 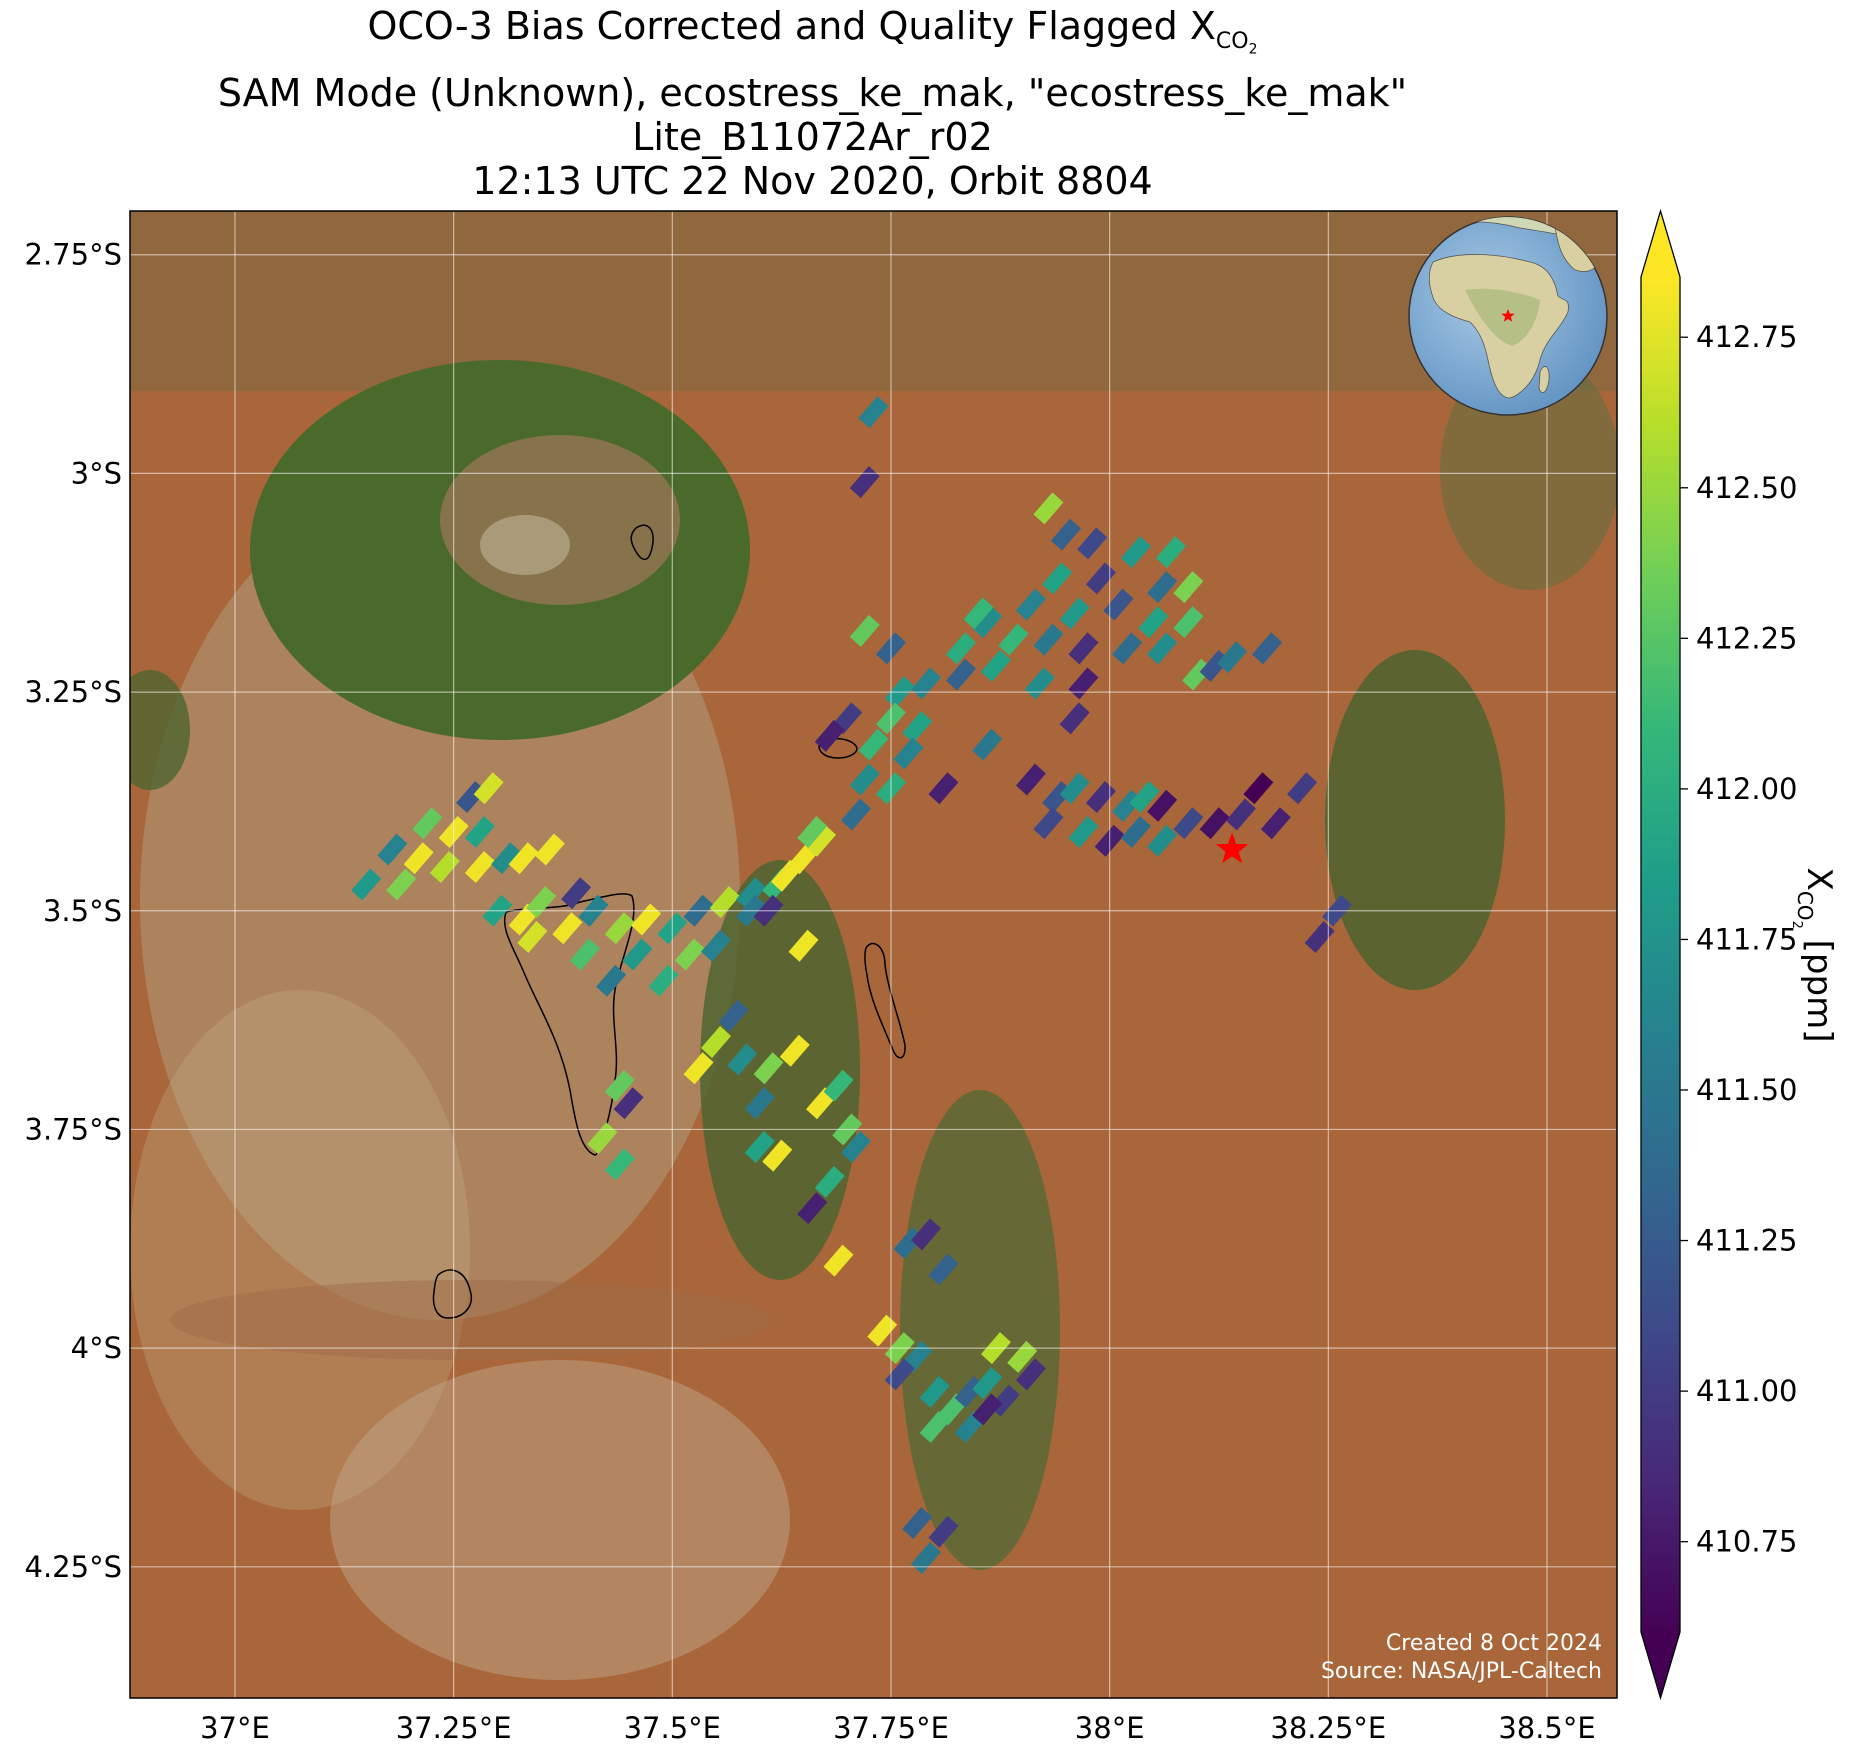 I want to click on africa-globe-icon, so click(x=1508, y=316).